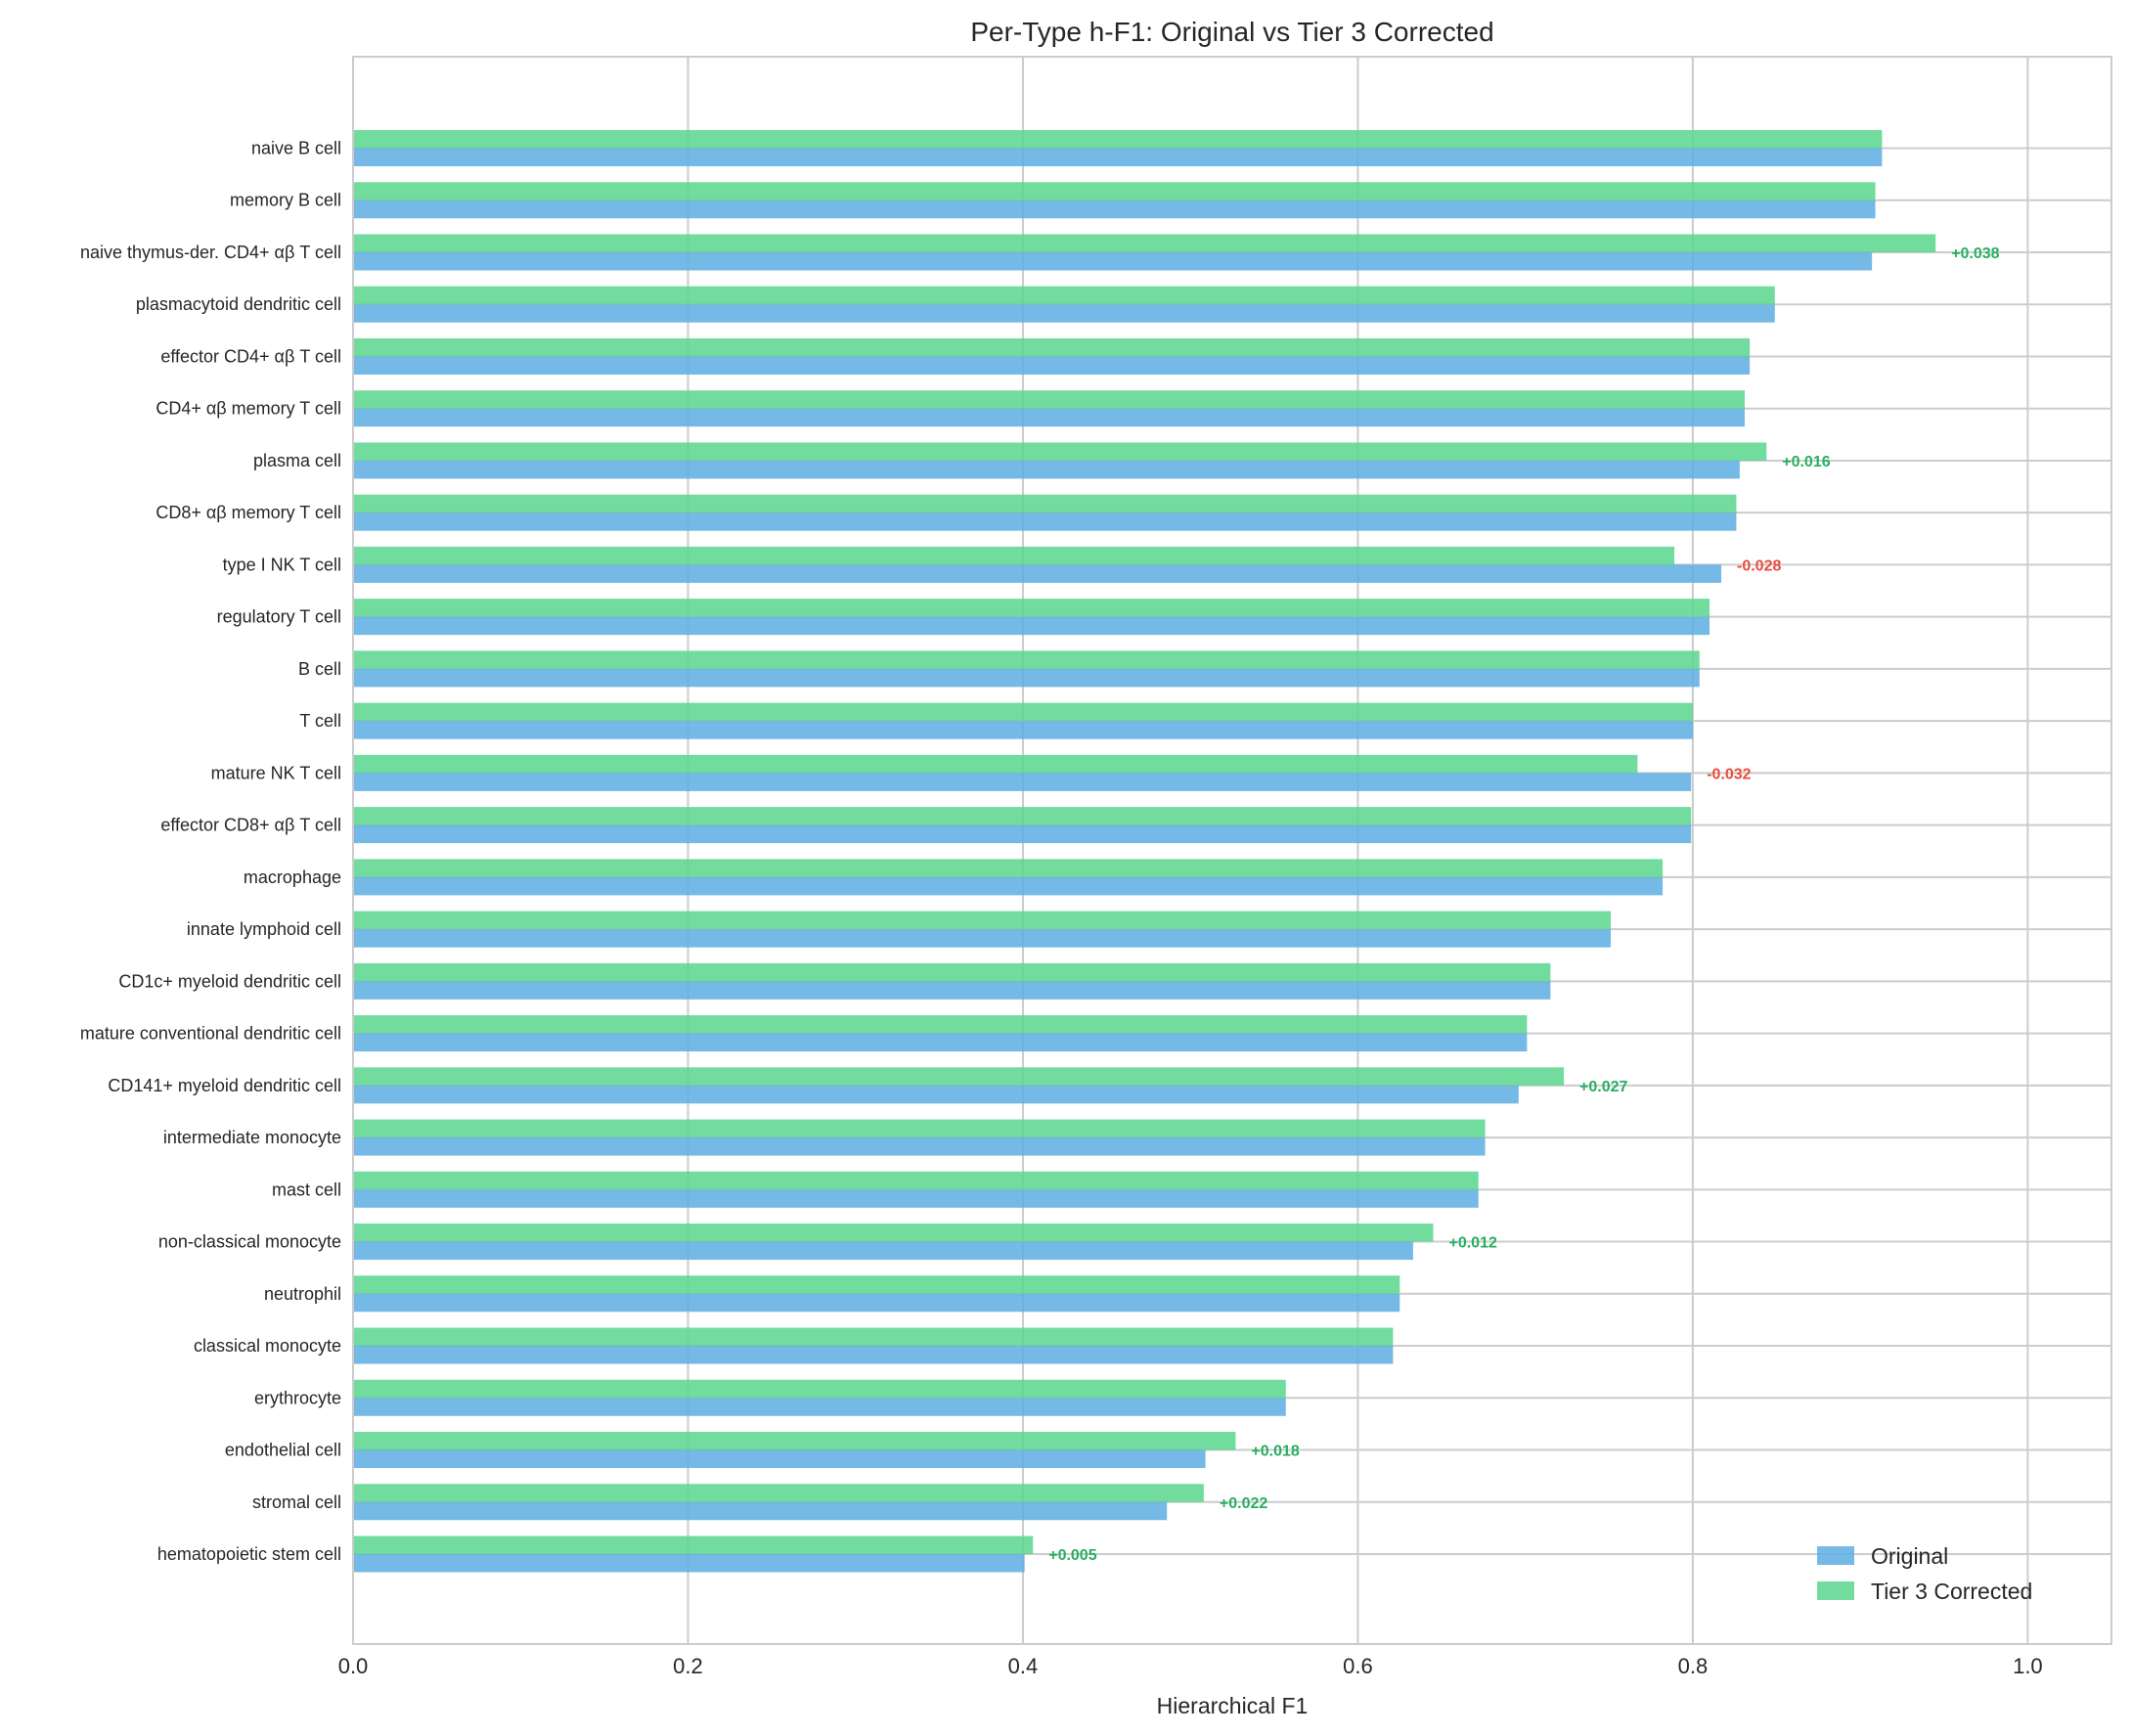  What do you see at coordinates (224, 1085) in the screenshot?
I see `y-tick-label: CD141+ myeloid dendritic cell` at bounding box center [224, 1085].